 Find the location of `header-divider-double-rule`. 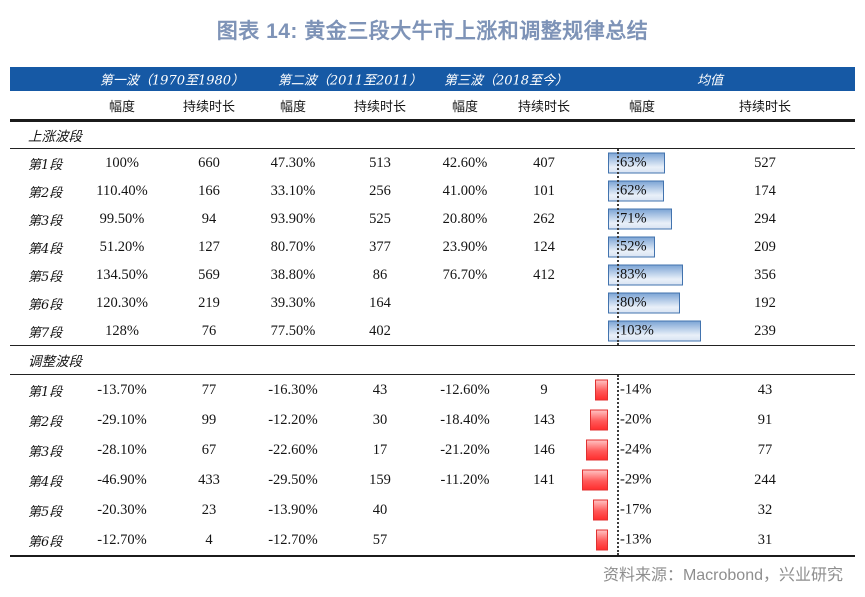

header-divider-double-rule is located at coordinates (432, 120).